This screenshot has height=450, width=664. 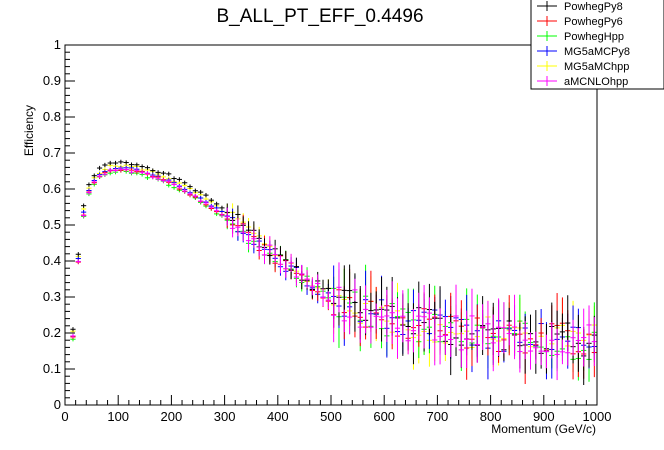 I want to click on legend-entry-PowhegPy6: PowhegPy6, so click(x=580, y=22).